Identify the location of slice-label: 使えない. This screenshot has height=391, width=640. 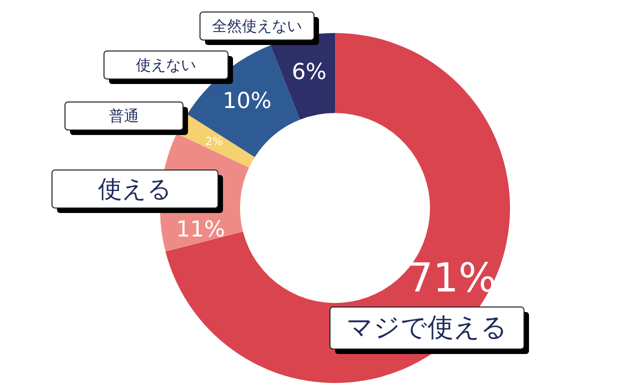
(166, 65).